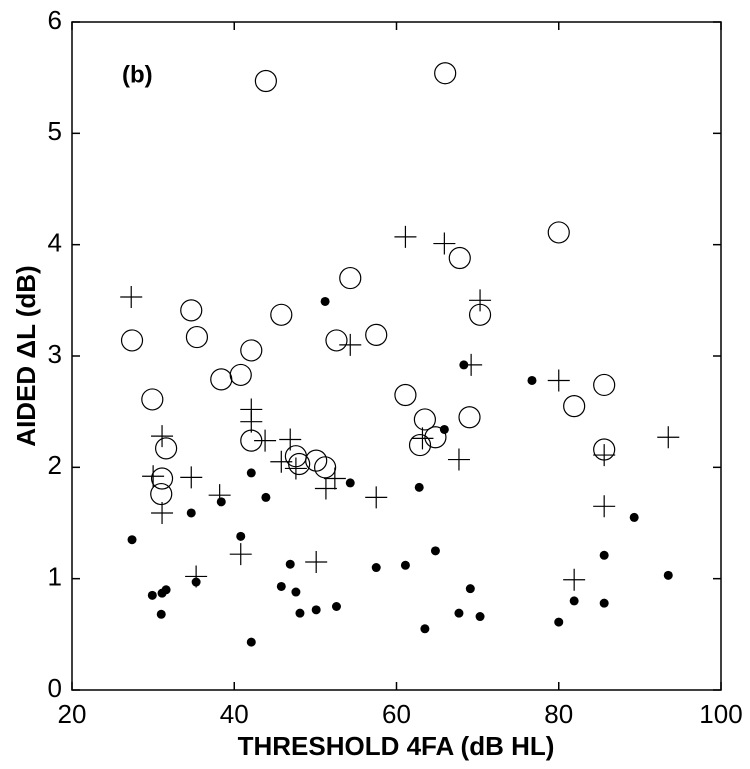  I want to click on y-tick-label: 4, so click(55, 243).